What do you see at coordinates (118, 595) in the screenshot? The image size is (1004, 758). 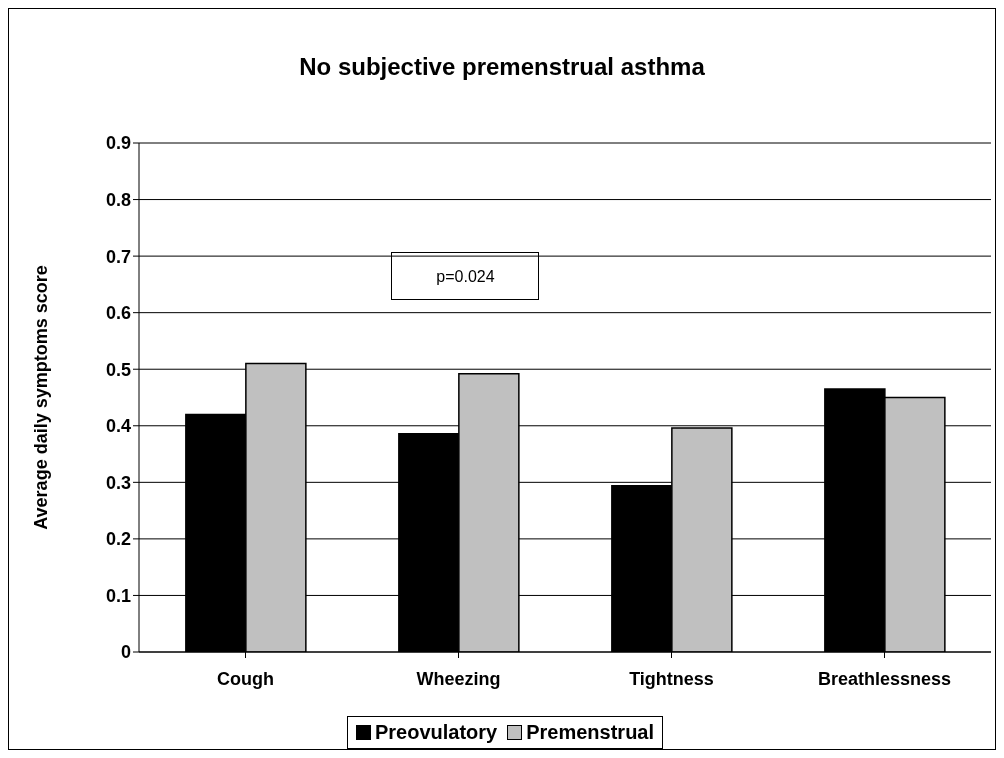 I see `y-tick-label: 0.1` at bounding box center [118, 595].